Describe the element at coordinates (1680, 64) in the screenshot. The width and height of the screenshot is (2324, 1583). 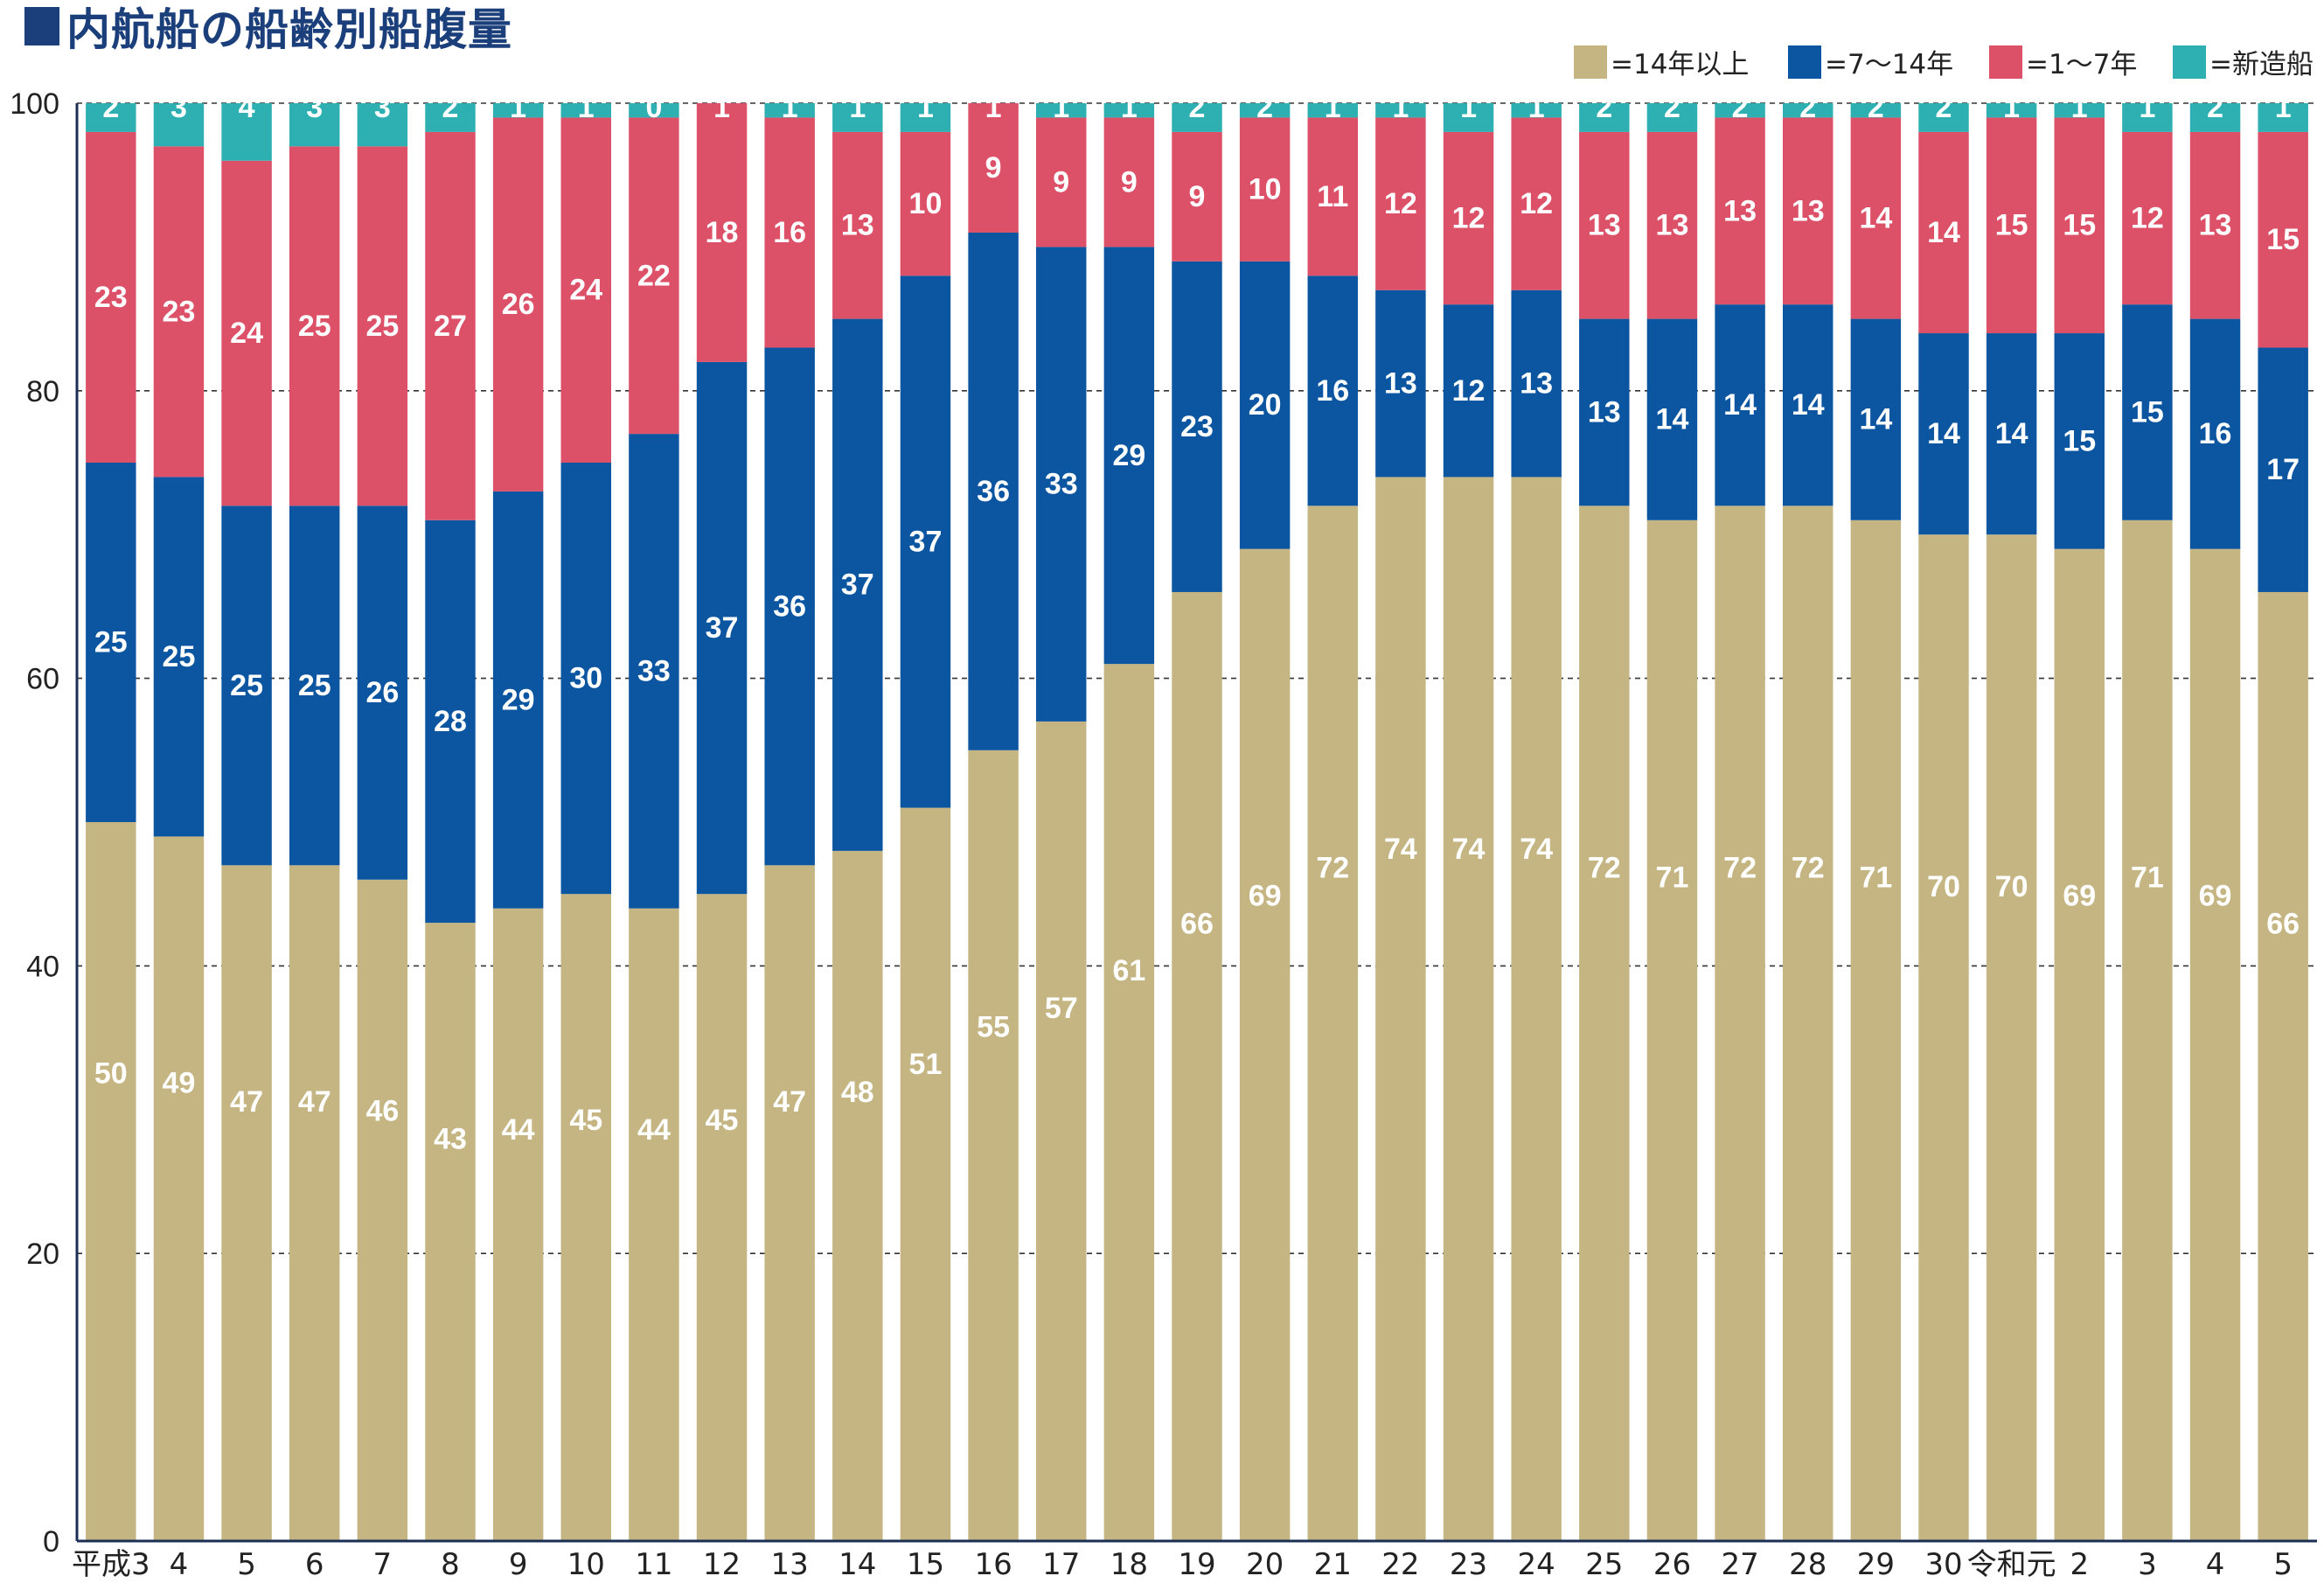
I see `legend-label: =14年以上` at that location.